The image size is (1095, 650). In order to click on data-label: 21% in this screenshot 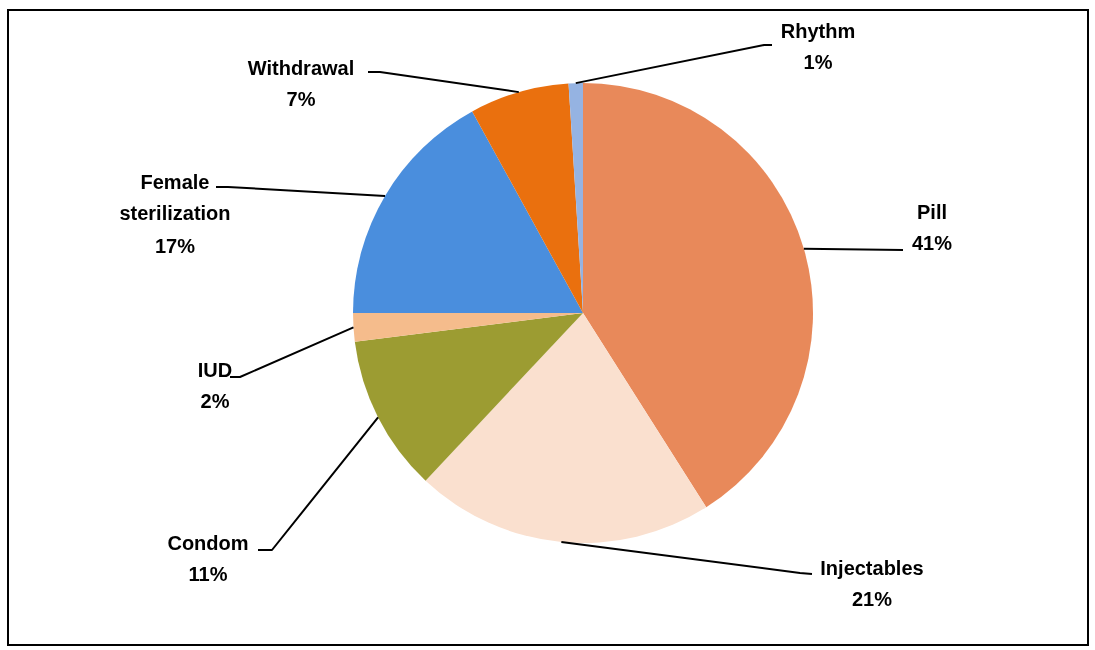, I will do `click(872, 599)`.